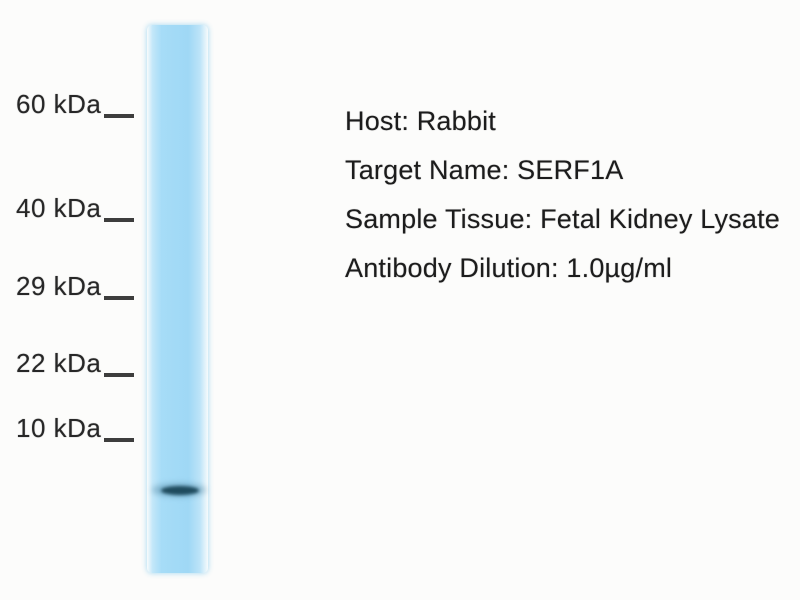 The height and width of the screenshot is (600, 800). Describe the element at coordinates (59, 208) in the screenshot. I see `marker-label: 40 kDa` at that location.